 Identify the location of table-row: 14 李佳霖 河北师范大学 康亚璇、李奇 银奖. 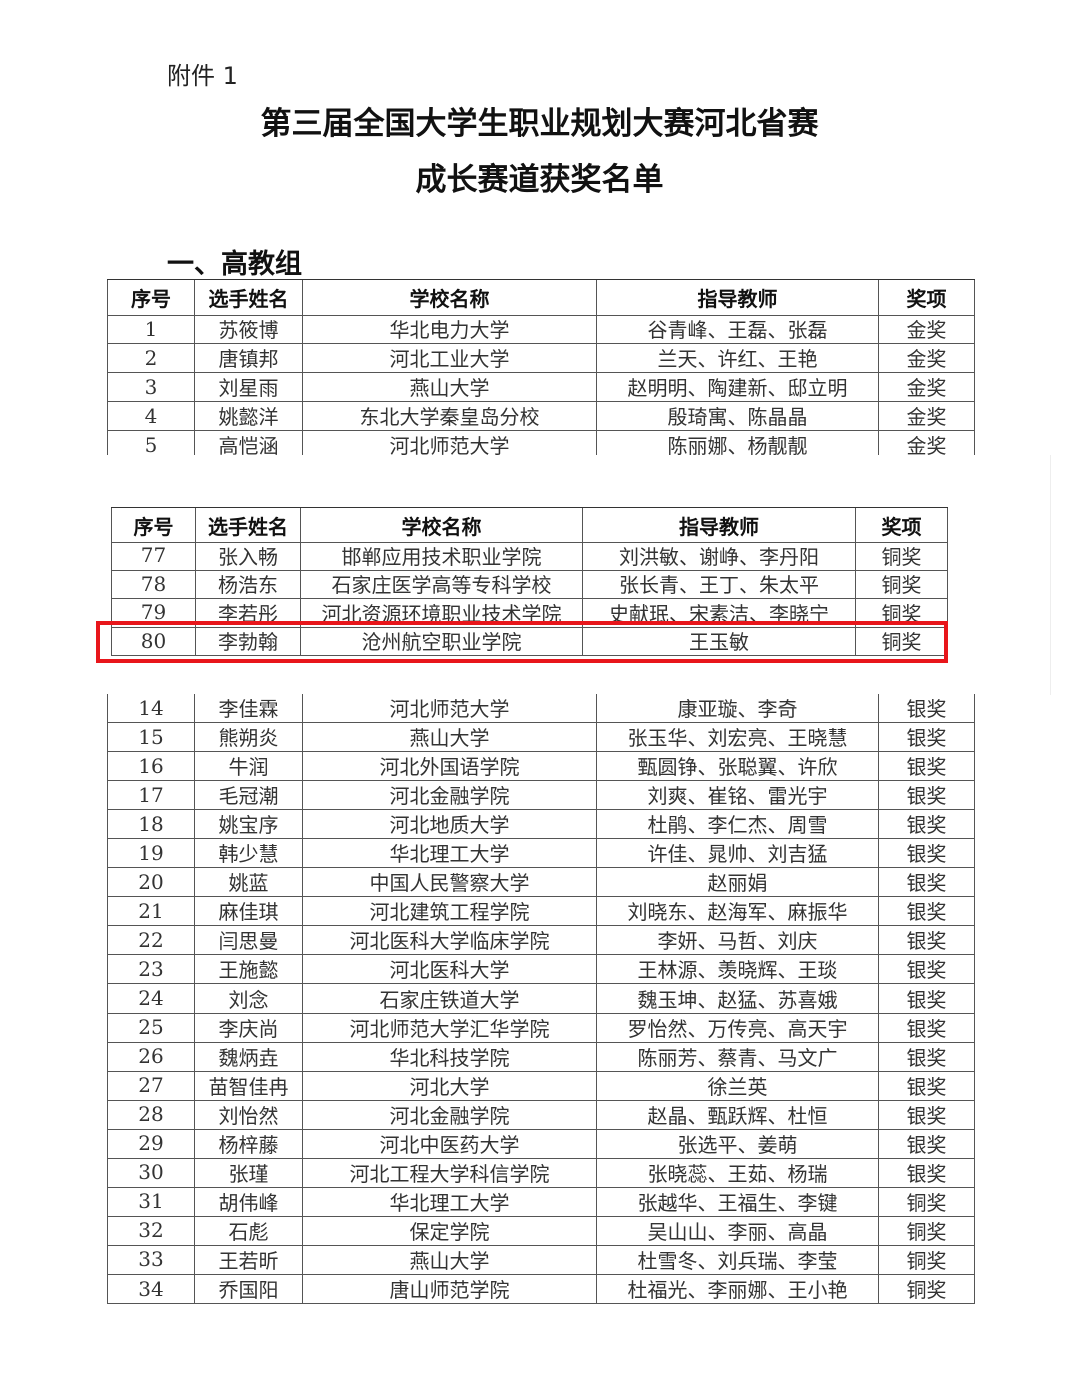
(541, 709).